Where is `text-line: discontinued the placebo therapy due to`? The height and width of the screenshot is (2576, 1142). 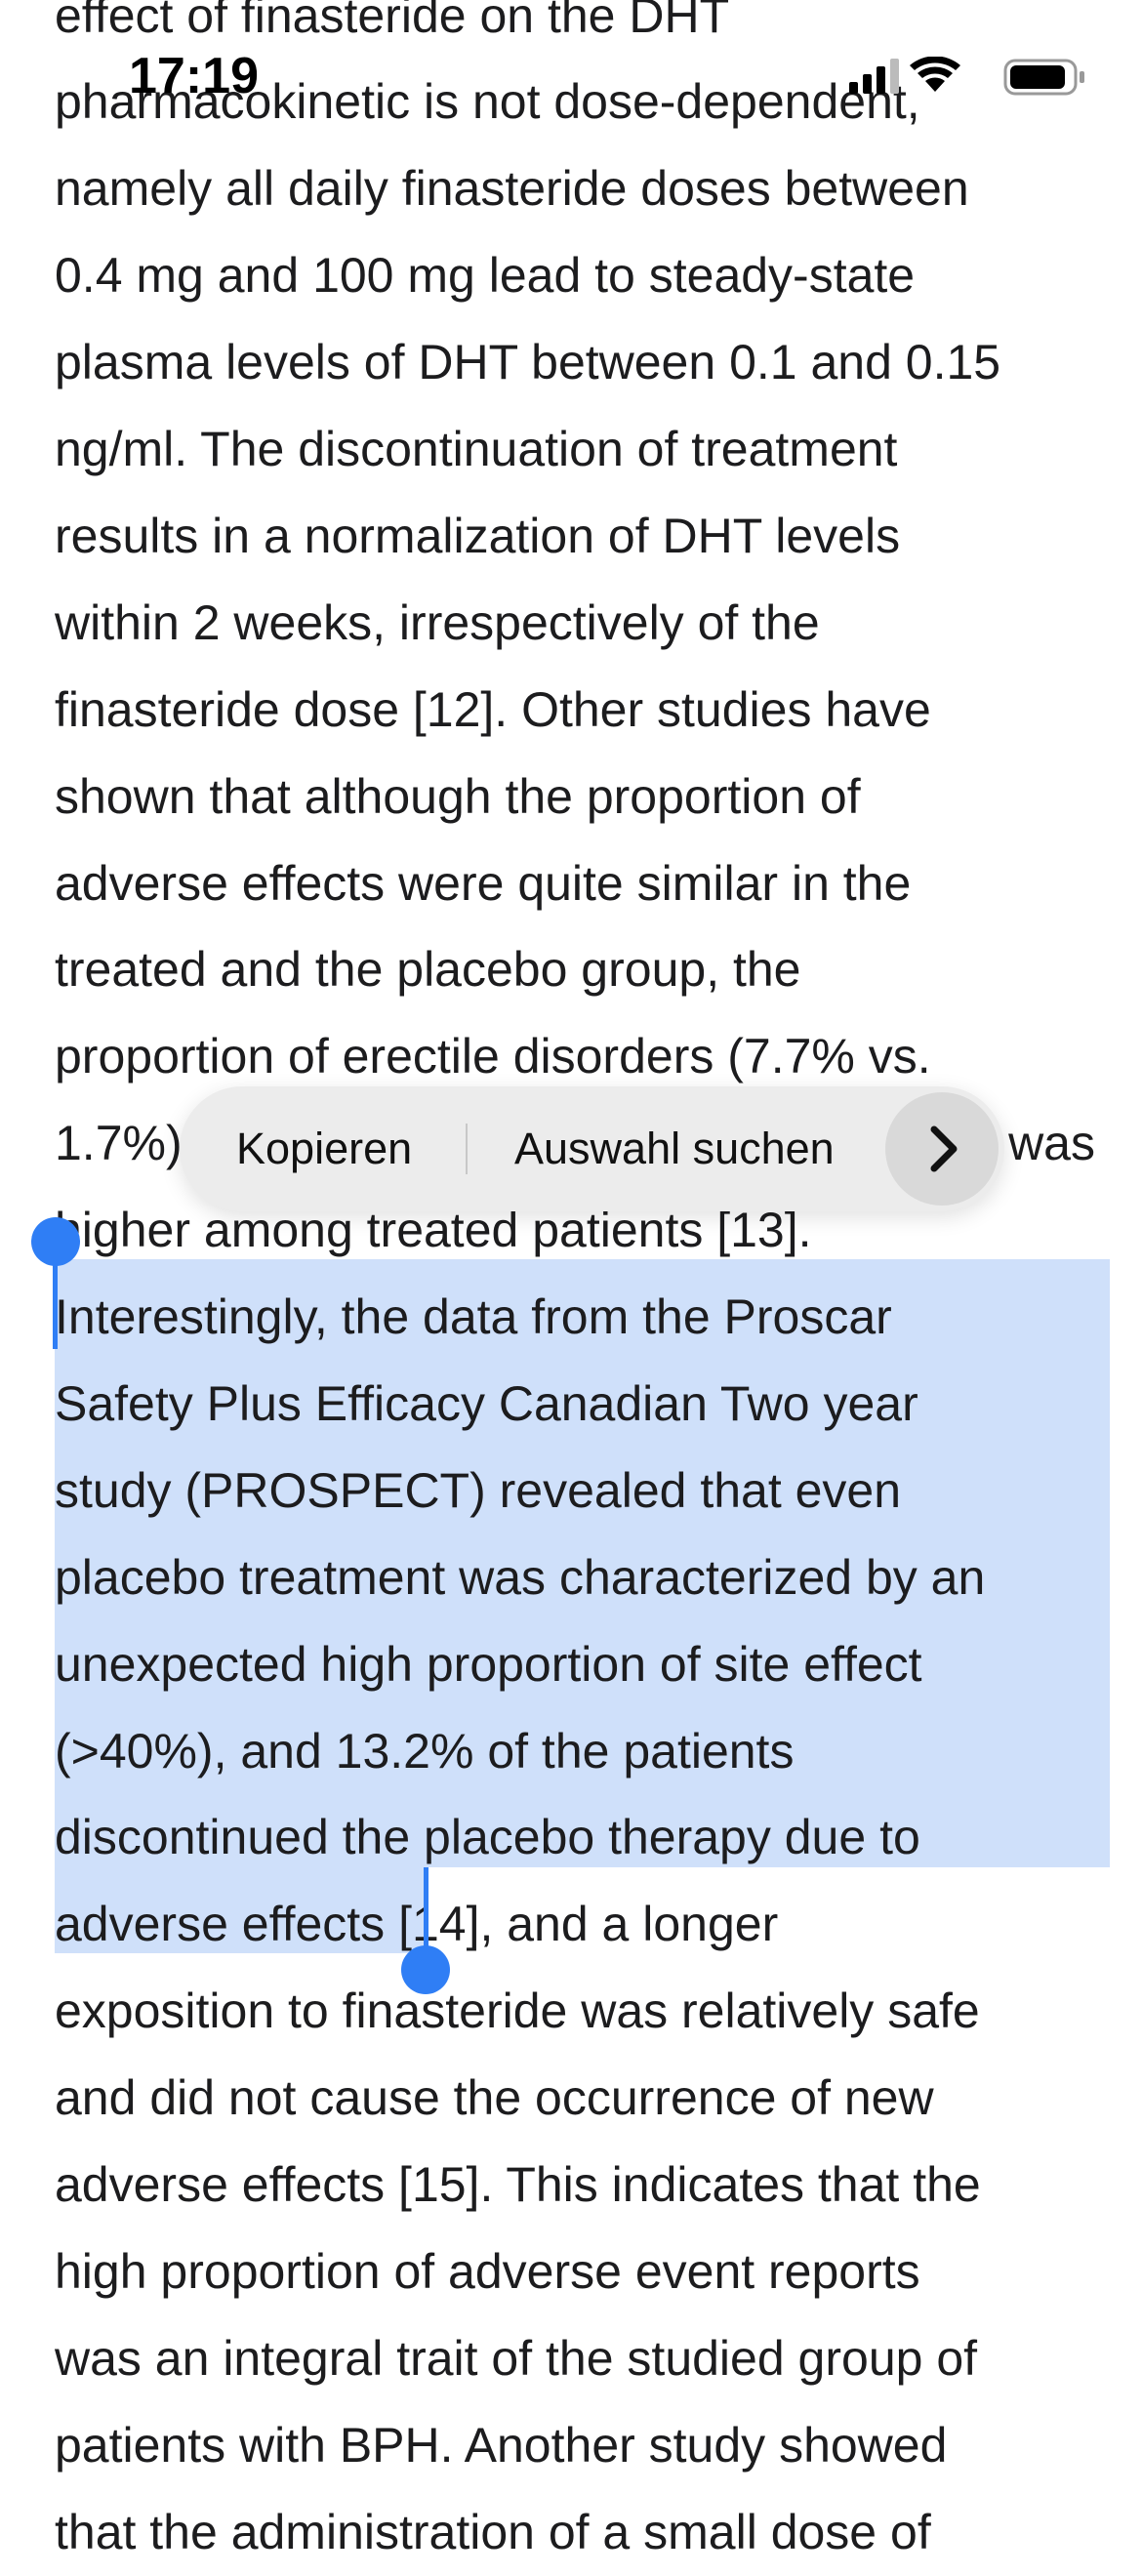 text-line: discontinued the placebo therapy due to is located at coordinates (487, 1837).